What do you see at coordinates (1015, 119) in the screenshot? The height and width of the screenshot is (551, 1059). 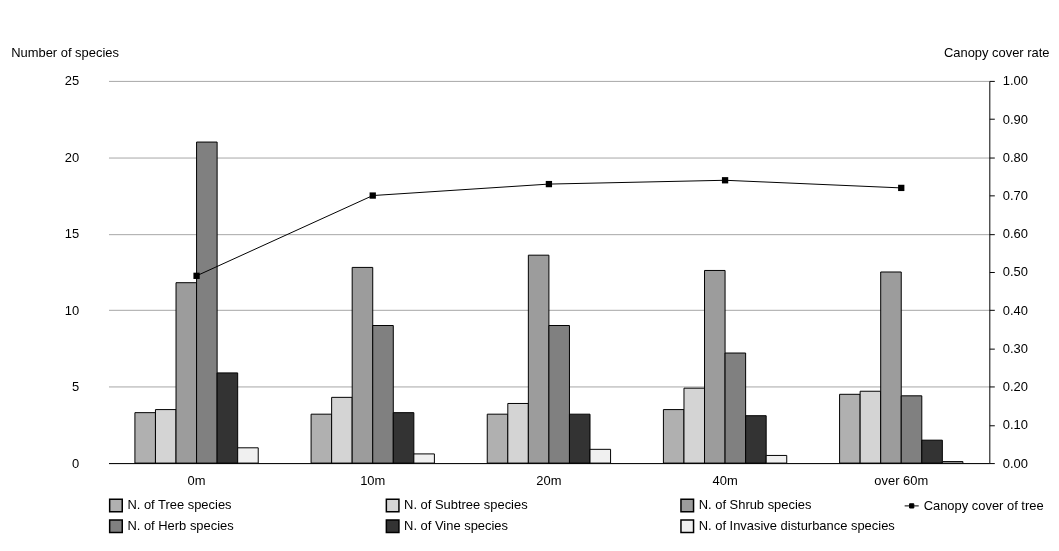 I see `y2-tick-label: 0.90` at bounding box center [1015, 119].